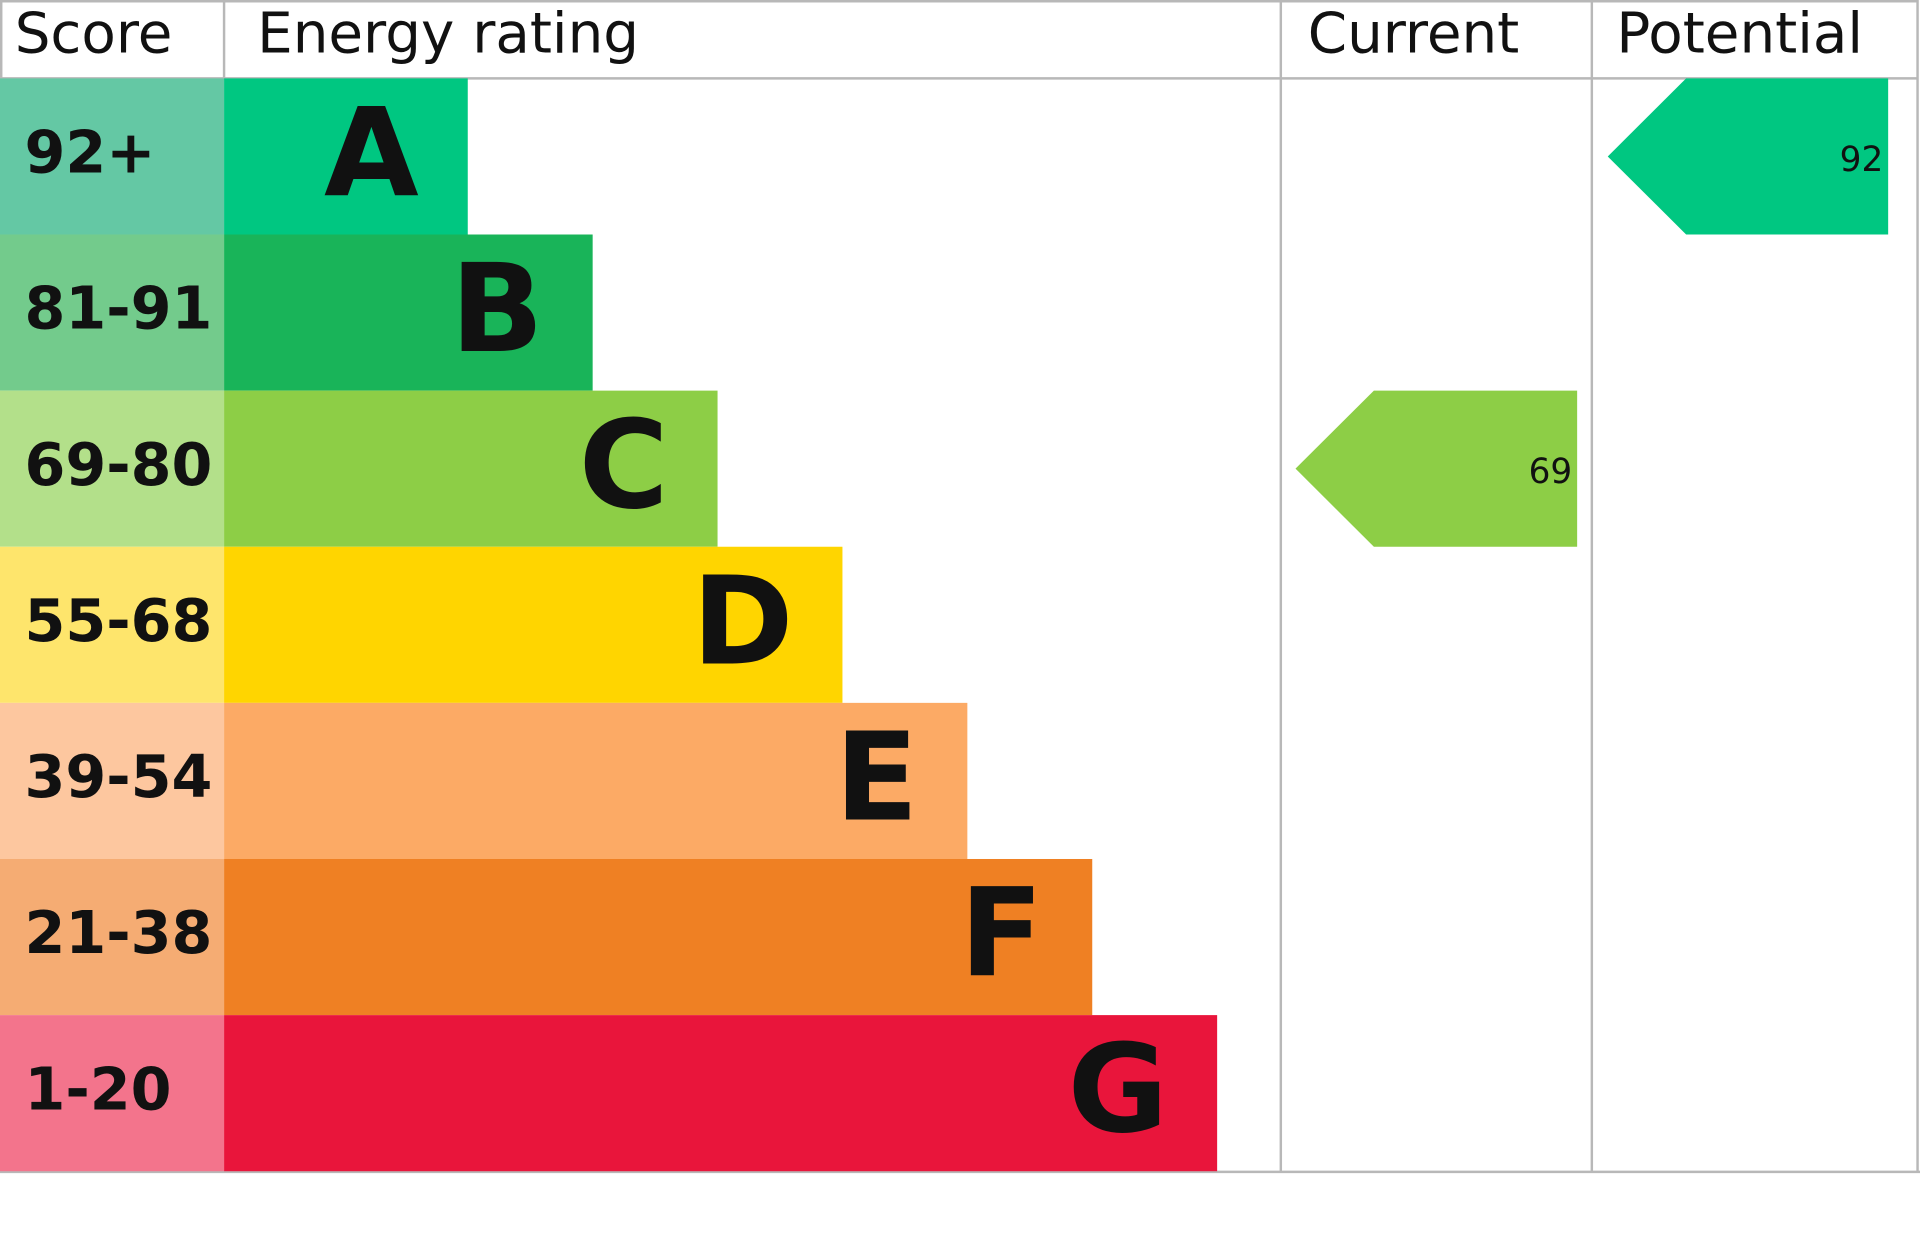 This screenshot has width=1920, height=1249. What do you see at coordinates (448, 33) in the screenshot?
I see `header-rating: Energy rating` at bounding box center [448, 33].